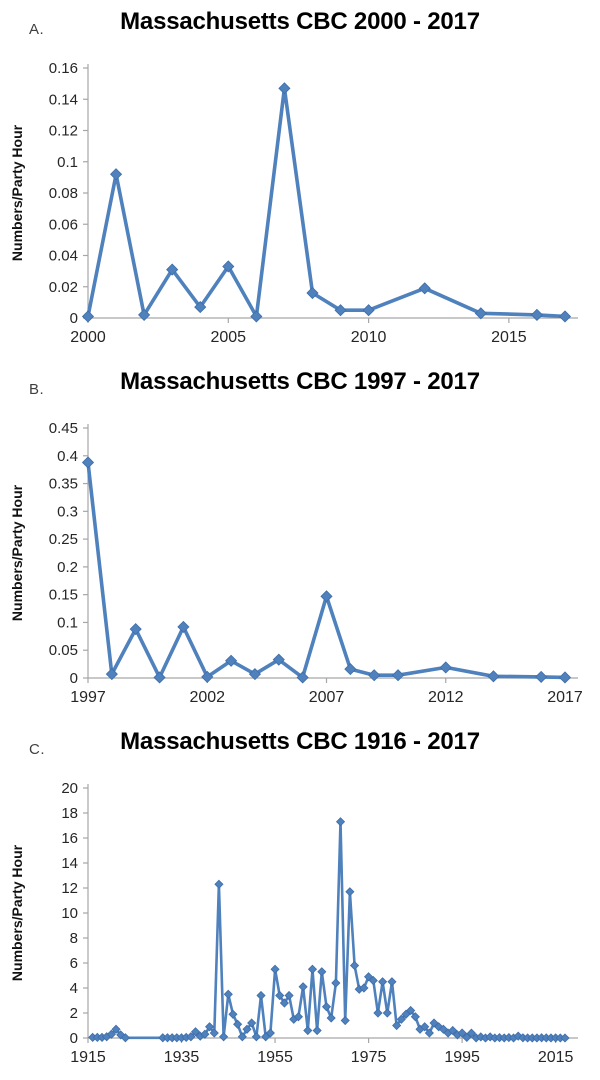 This screenshot has width=600, height=1080. What do you see at coordinates (509, 337) in the screenshot?
I see `x-tick-label: 2015` at bounding box center [509, 337].